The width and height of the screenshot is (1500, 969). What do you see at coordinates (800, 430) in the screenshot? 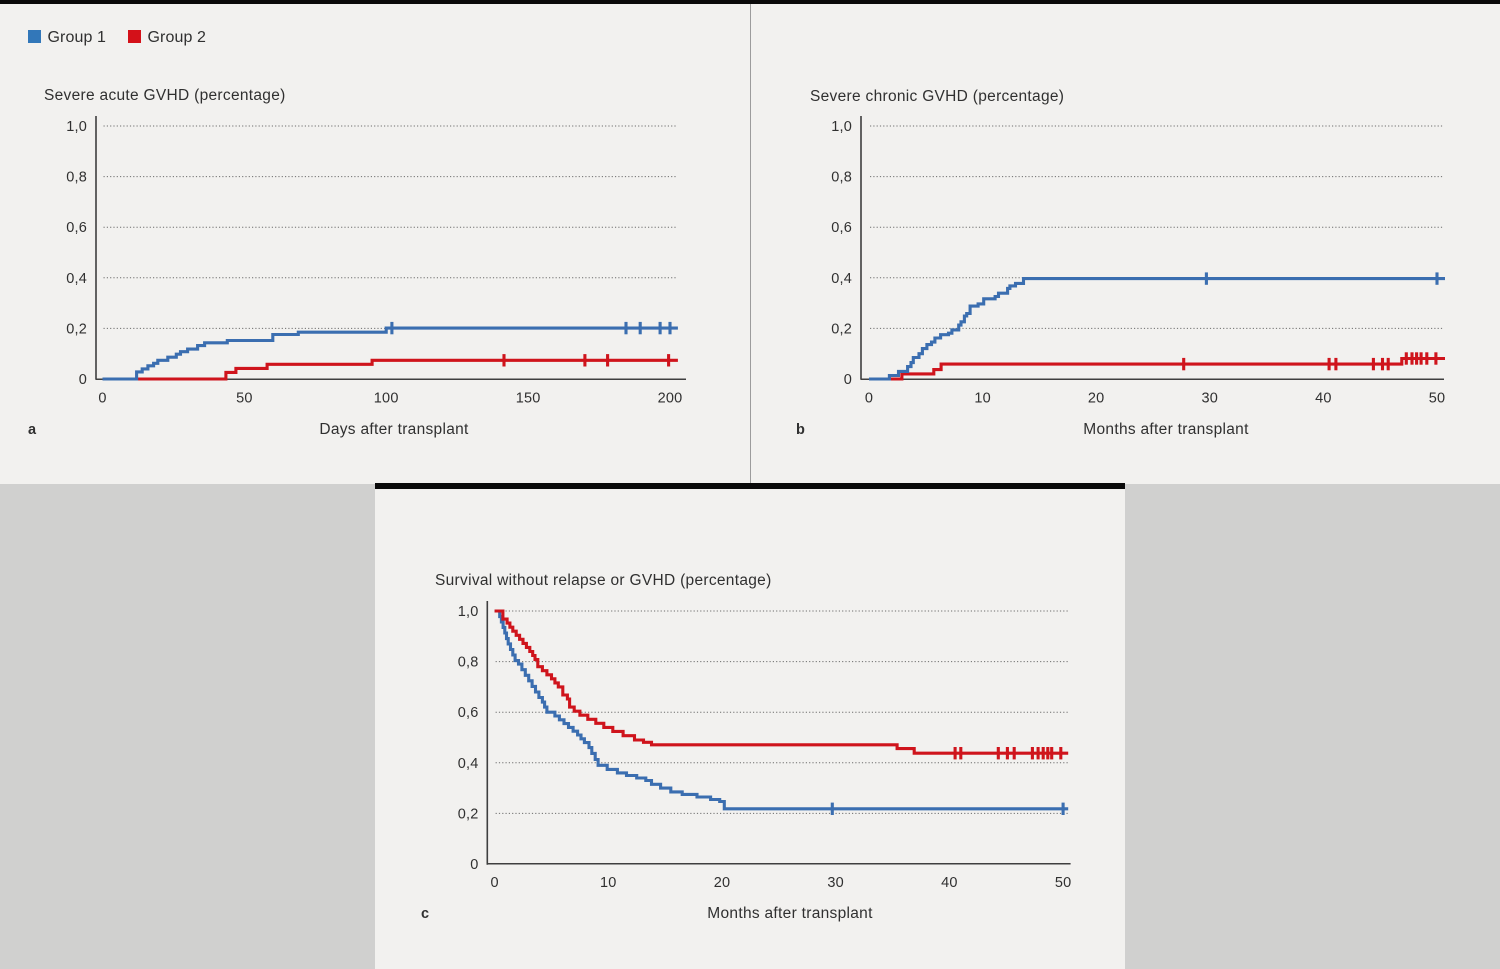
I see `svg-text: b` at bounding box center [800, 430].